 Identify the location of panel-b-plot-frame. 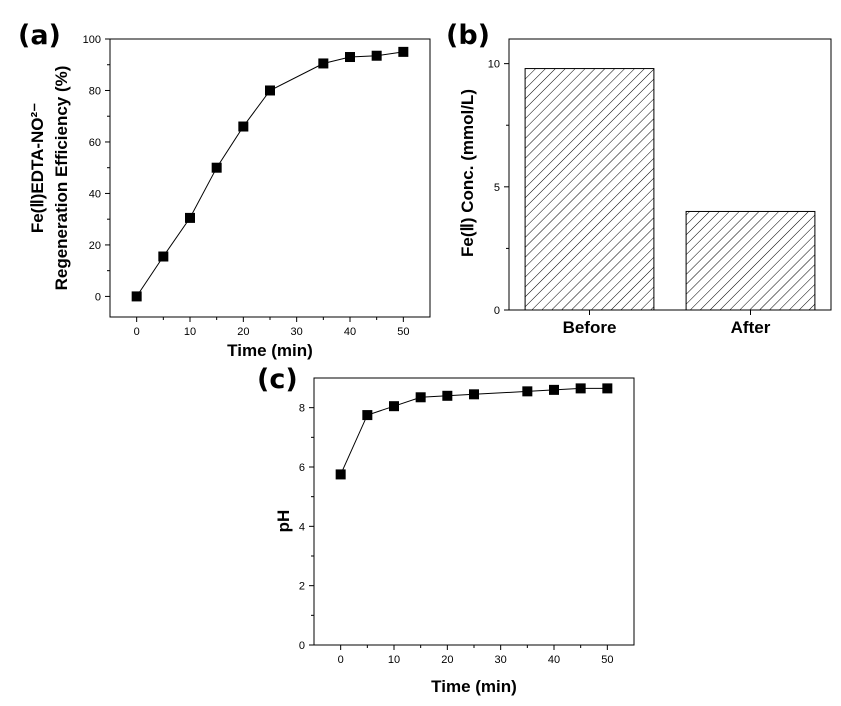
(670, 174).